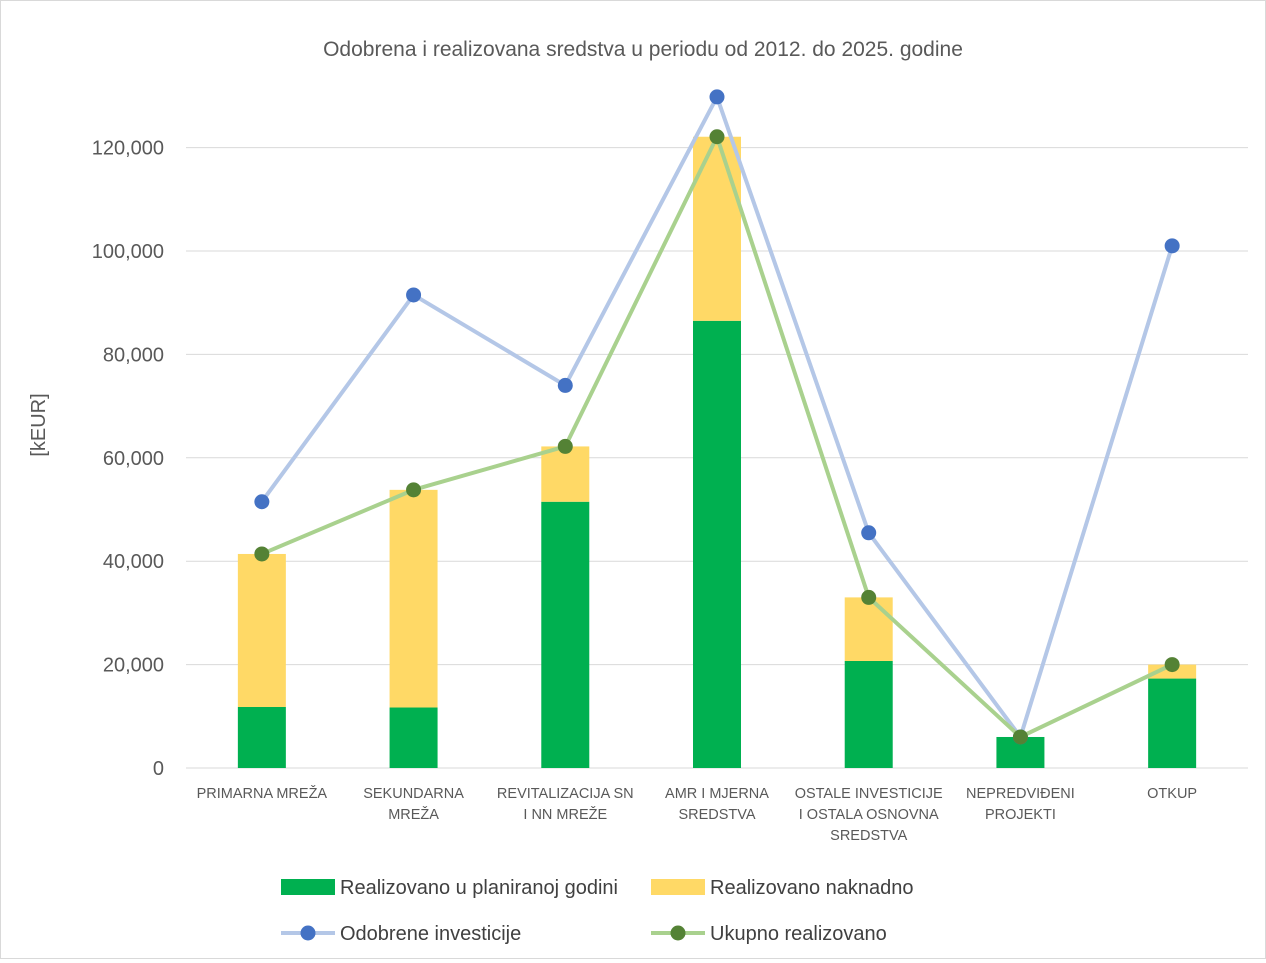 This screenshot has height=963, width=1266. Describe the element at coordinates (798, 934) in the screenshot. I see `legend-label: Ukupno realizovano` at that location.